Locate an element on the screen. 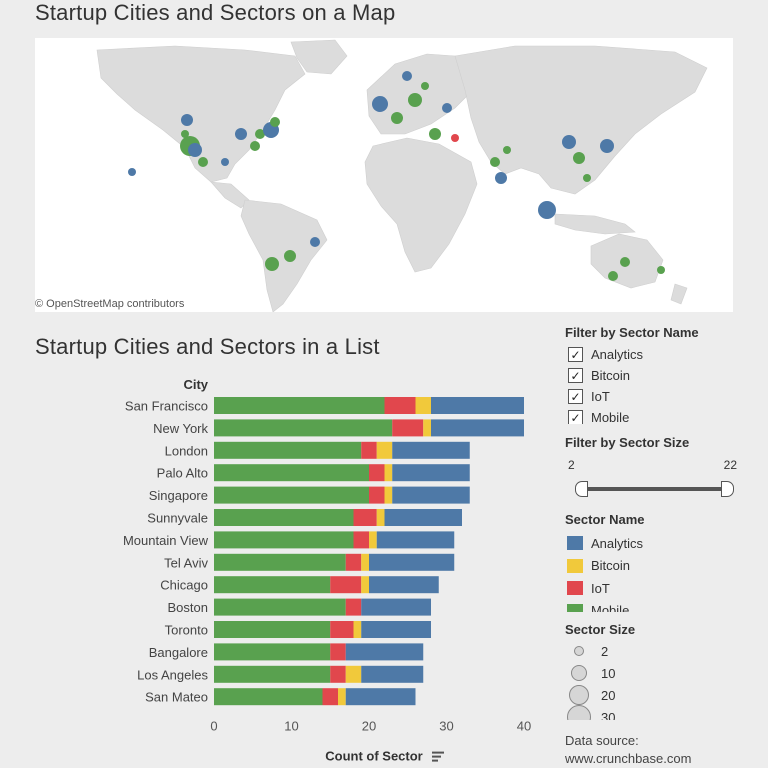 Image resolution: width=768 pixels, height=768 pixels. sector-size-legend: 2 10 20 30 is located at coordinates (657, 680).